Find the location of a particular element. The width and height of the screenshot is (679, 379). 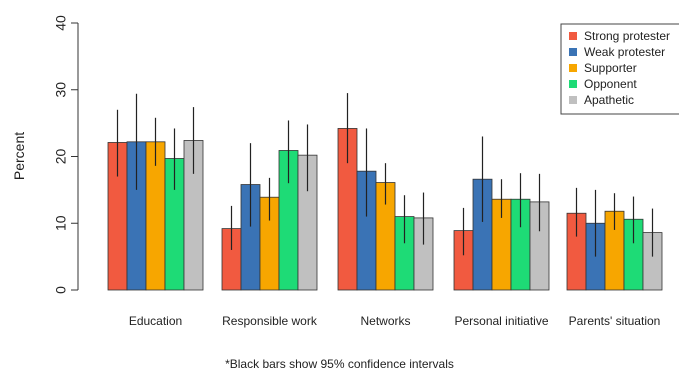

y-axis-label: Percent is located at coordinates (19, 156).